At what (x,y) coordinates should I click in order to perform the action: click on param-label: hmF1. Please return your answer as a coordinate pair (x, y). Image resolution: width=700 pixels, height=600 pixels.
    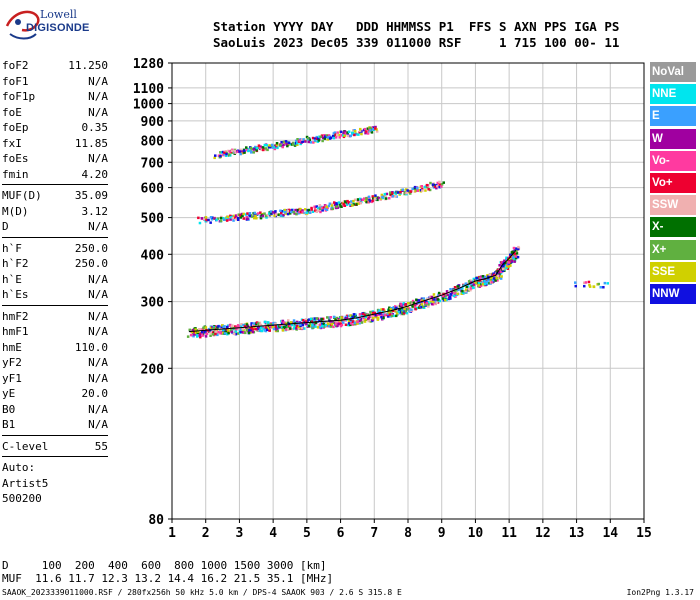
    Looking at the image, I should click on (15, 331).